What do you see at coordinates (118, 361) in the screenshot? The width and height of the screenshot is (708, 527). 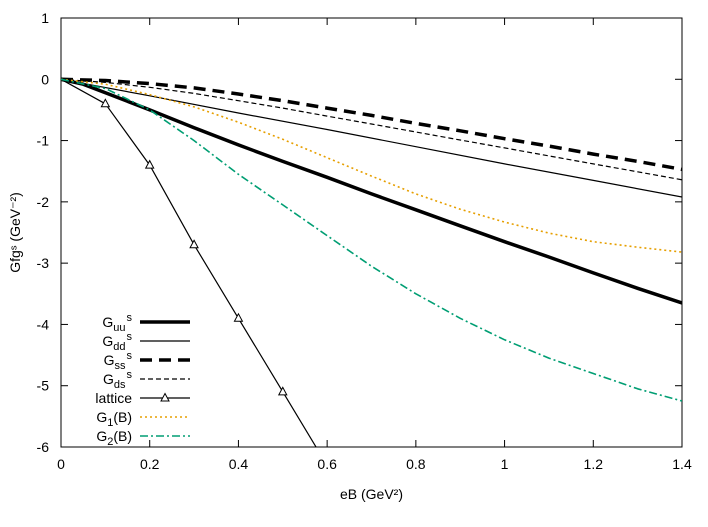 I see `legend-label: Gsss` at bounding box center [118, 361].